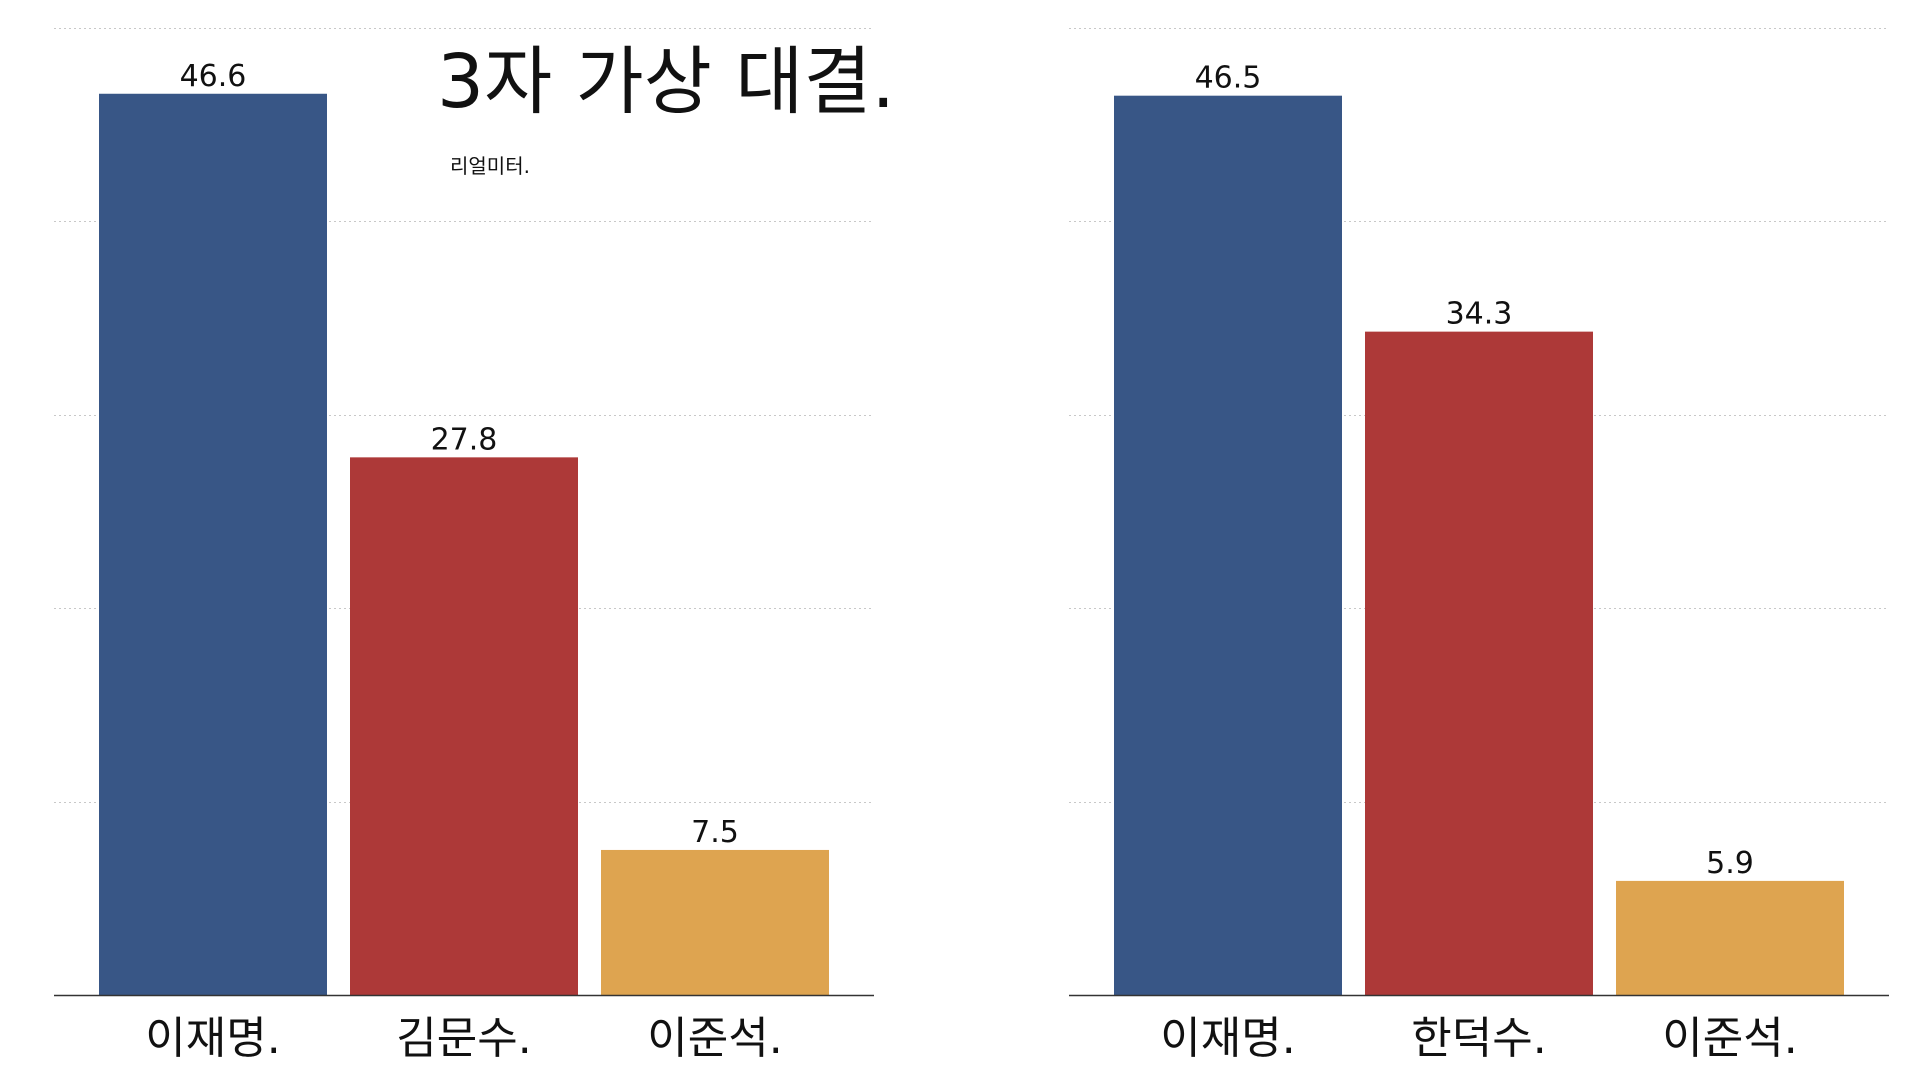 This screenshot has width=1920, height=1080. What do you see at coordinates (666, 82) in the screenshot?
I see `chart-title: 3자 가상 대결.` at bounding box center [666, 82].